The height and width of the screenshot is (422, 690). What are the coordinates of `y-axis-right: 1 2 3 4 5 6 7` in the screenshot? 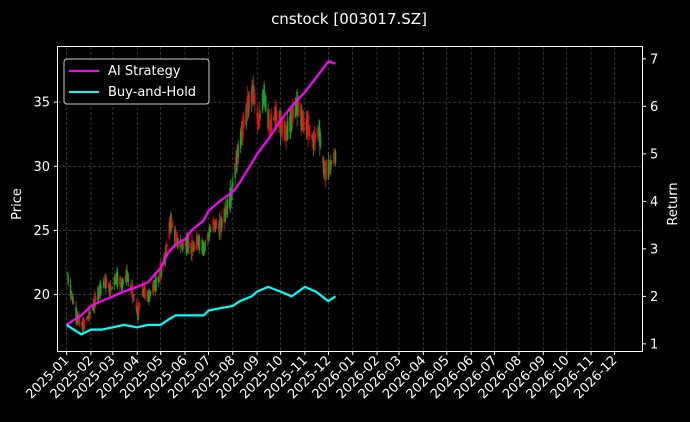 It's located at (650, 202).